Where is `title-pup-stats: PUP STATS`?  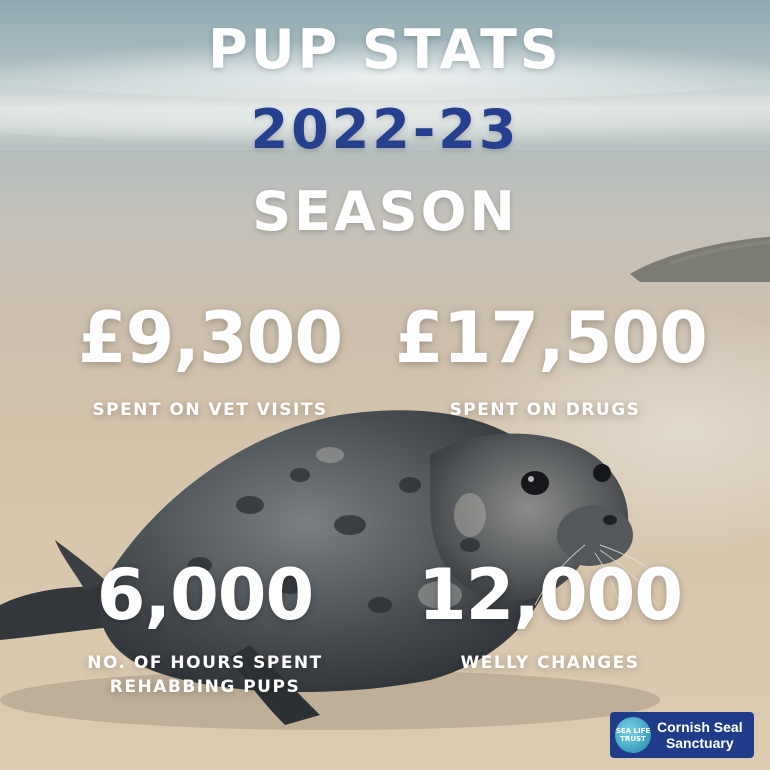 title-pup-stats: PUP STATS is located at coordinates (385, 49).